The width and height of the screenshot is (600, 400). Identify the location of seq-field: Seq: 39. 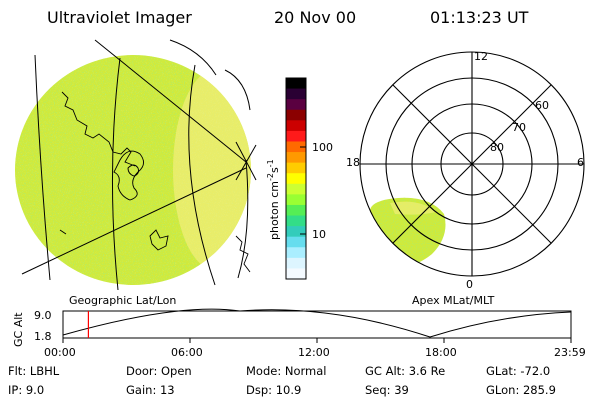
(387, 390).